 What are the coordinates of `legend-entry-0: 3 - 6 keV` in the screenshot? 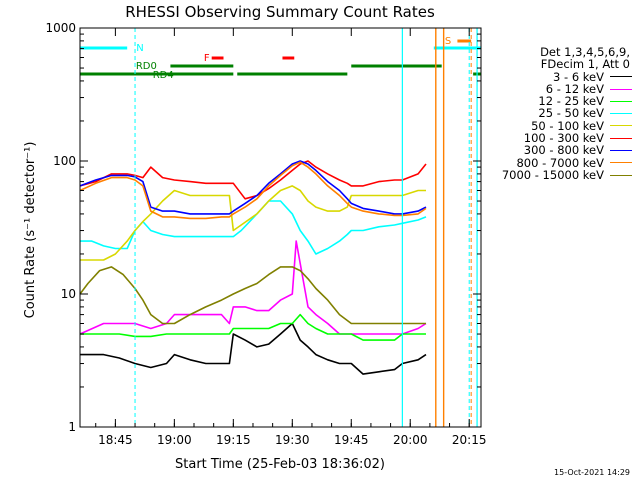 It's located at (556, 76).